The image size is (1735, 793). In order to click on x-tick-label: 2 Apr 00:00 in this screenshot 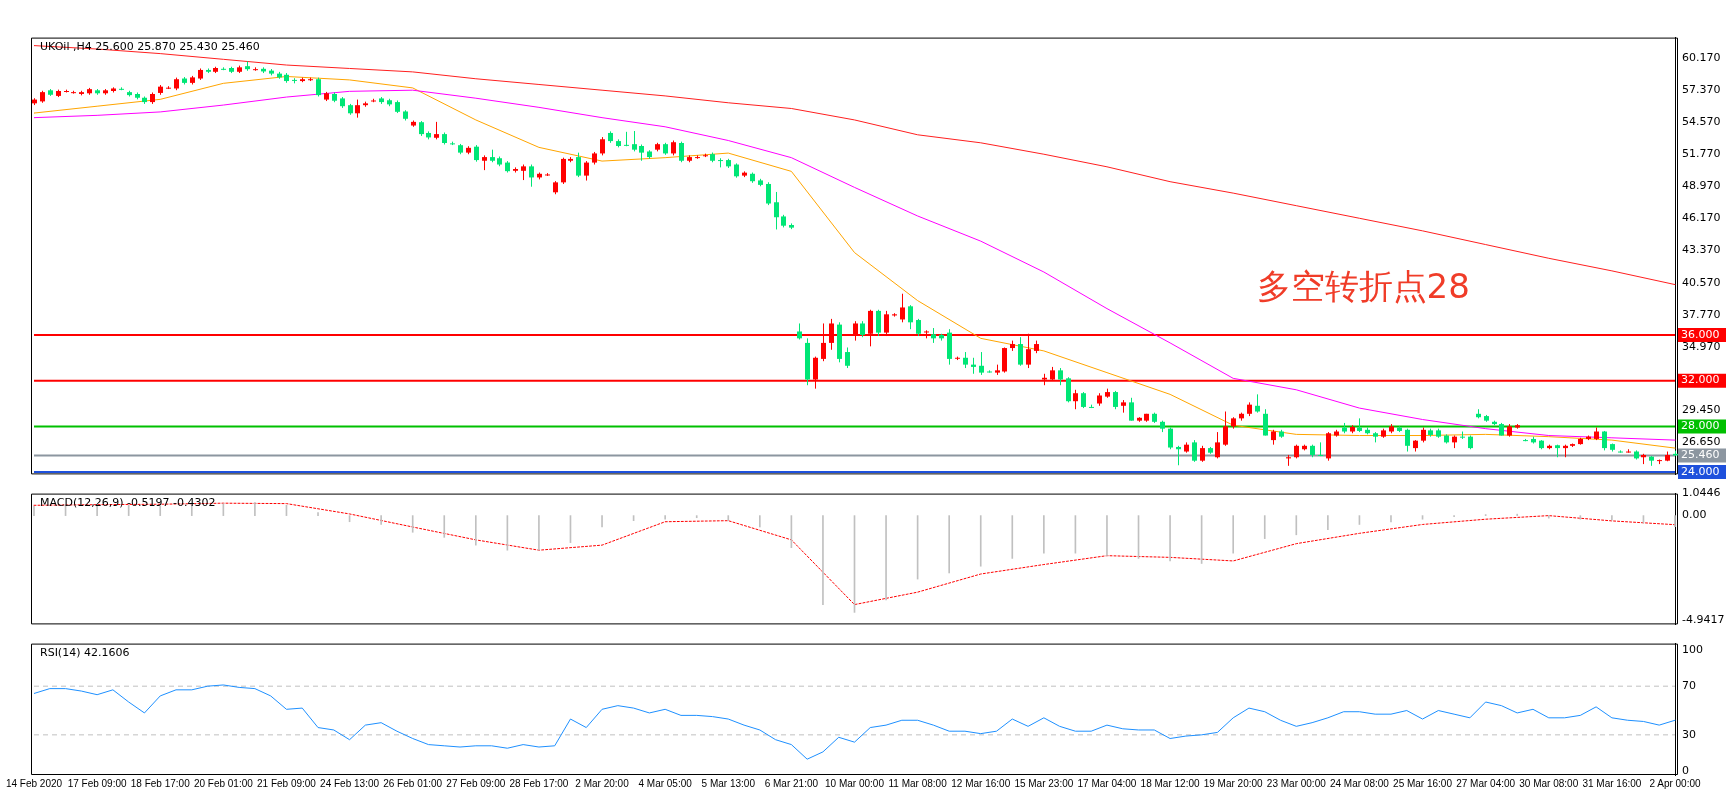, I will do `click(1675, 783)`.